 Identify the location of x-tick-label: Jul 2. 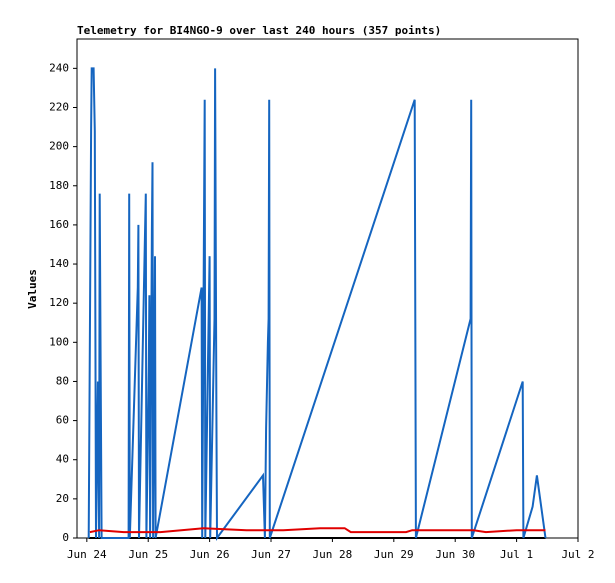
(577, 554).